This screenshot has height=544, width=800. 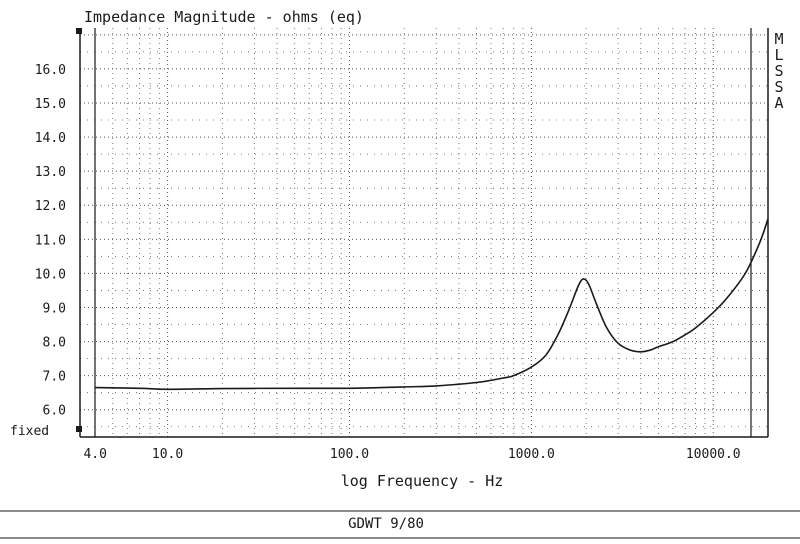 What do you see at coordinates (50, 172) in the screenshot?
I see `y-tick-label: 13.0` at bounding box center [50, 172].